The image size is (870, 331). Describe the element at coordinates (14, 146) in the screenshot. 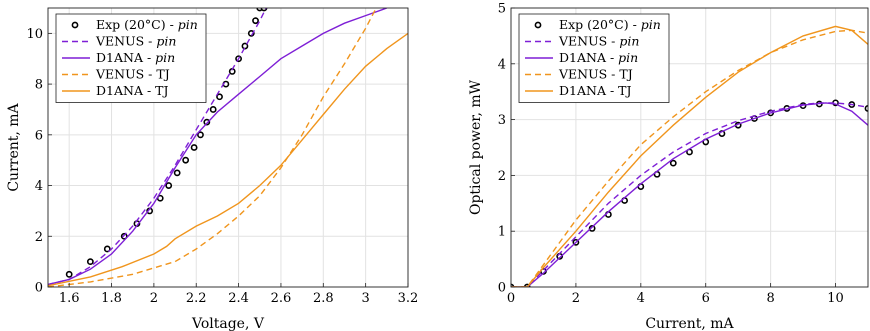

I see `left-y-axis-label: Current, mA` at that location.